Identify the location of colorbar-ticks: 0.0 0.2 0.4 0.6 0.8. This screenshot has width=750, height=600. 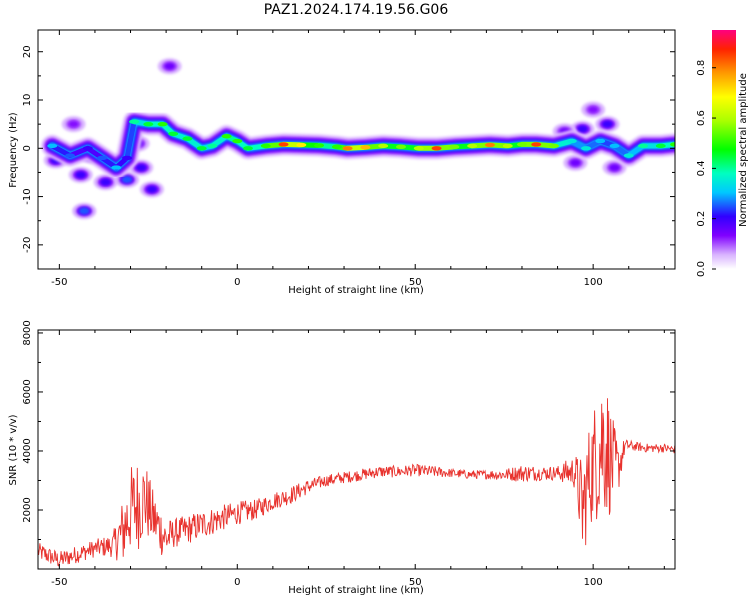
(706, 168).